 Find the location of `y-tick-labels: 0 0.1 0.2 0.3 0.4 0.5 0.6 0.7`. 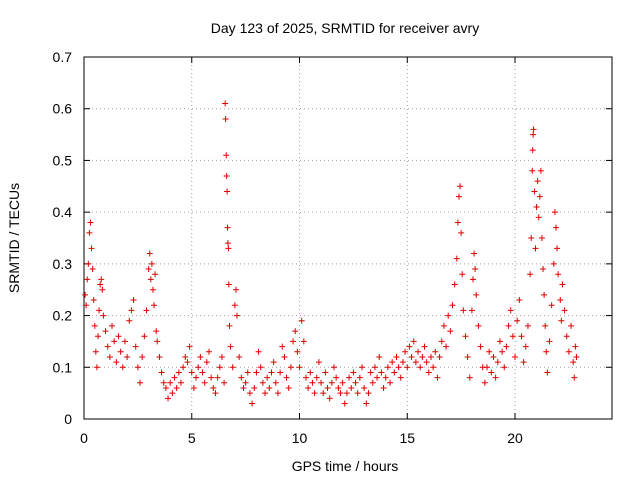

y-tick-labels: 0 0.1 0.2 0.3 0.4 0.5 0.6 0.7 is located at coordinates (63, 238).